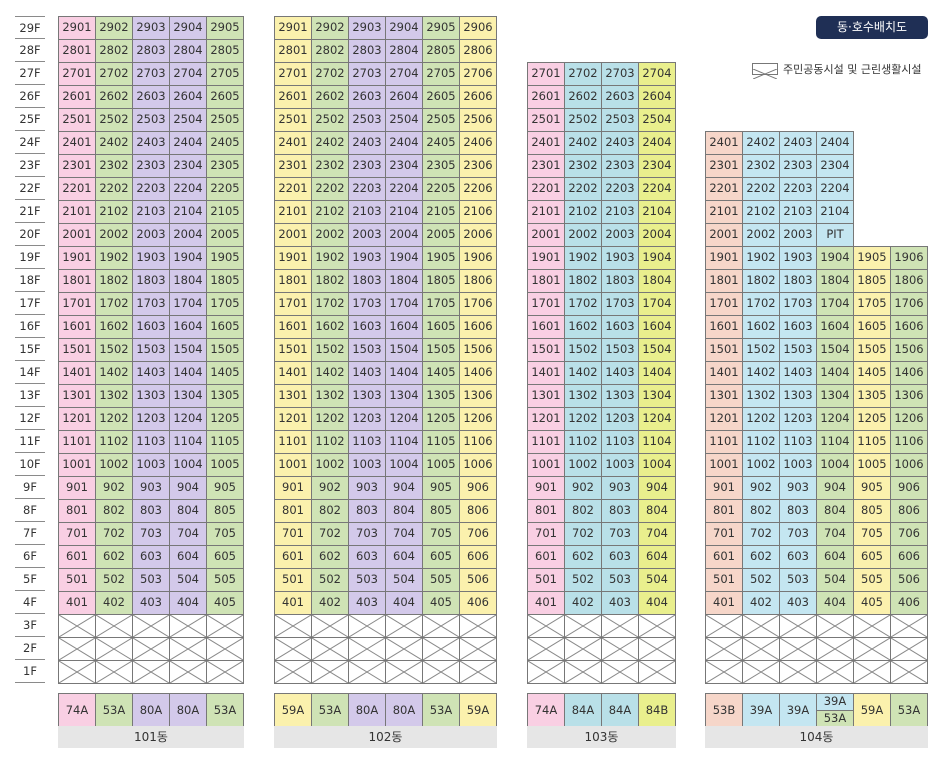 The width and height of the screenshot is (949, 757). I want to click on unit-cell: 1106, so click(909, 442).